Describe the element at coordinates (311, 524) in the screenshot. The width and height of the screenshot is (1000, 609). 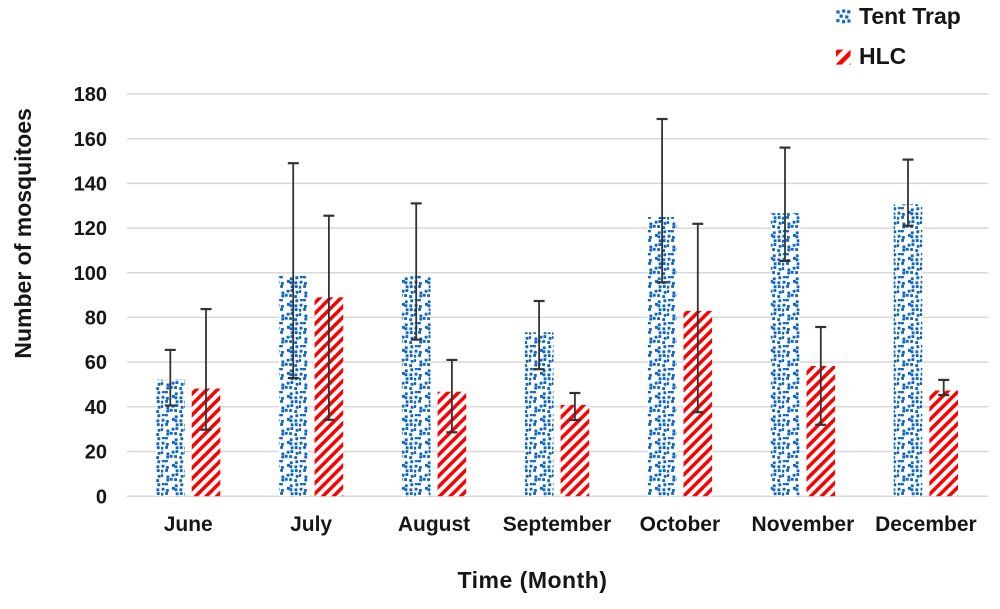
I see `svg-text: July` at that location.